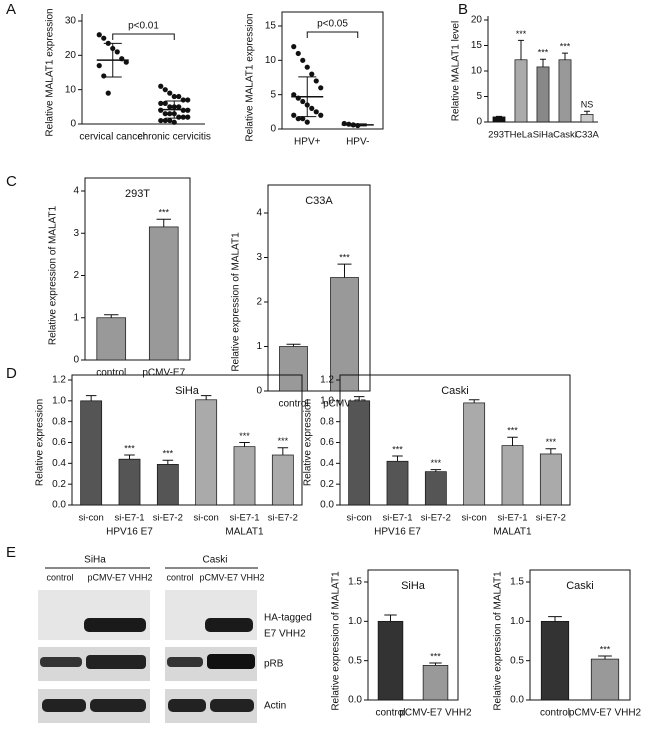 The width and height of the screenshot is (660, 733). What do you see at coordinates (211, 615) in the screenshot?
I see `blot-strip` at bounding box center [211, 615].